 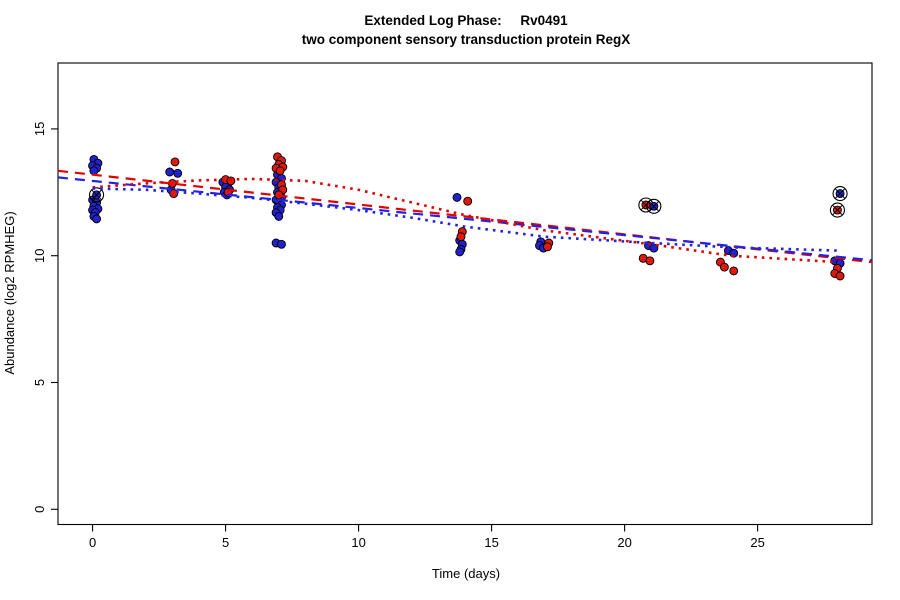 What do you see at coordinates (9, 292) in the screenshot?
I see `y-axis-label: Abundance (log2 RPMHEG)` at bounding box center [9, 292].